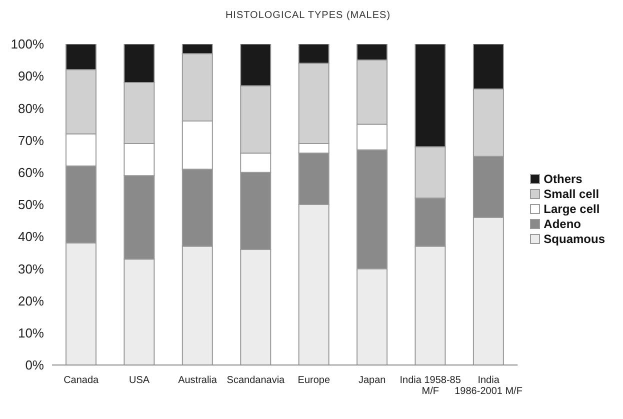  What do you see at coordinates (31, 172) in the screenshot?
I see `y-tick-label: 60%` at bounding box center [31, 172].